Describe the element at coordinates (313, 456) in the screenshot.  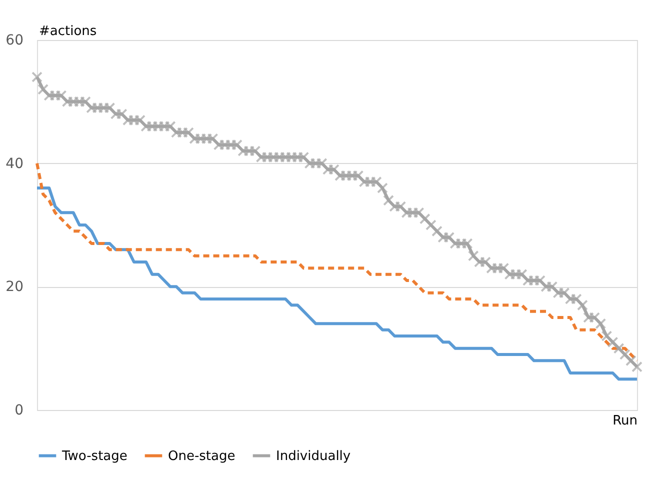
I see `legend-label: Individually` at that location.